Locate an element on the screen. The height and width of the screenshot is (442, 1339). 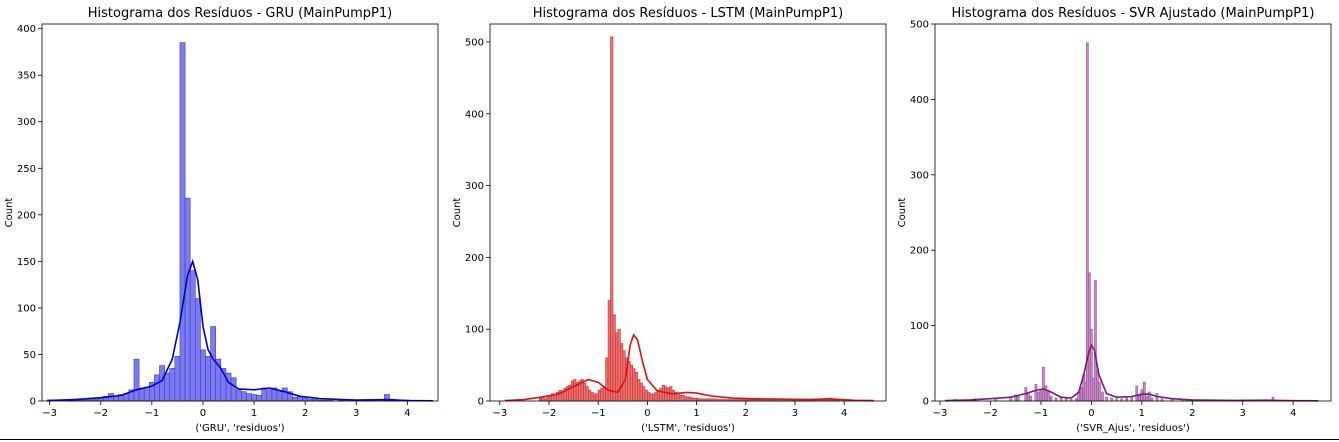
y-tick-label: 0 is located at coordinates (33, 402).